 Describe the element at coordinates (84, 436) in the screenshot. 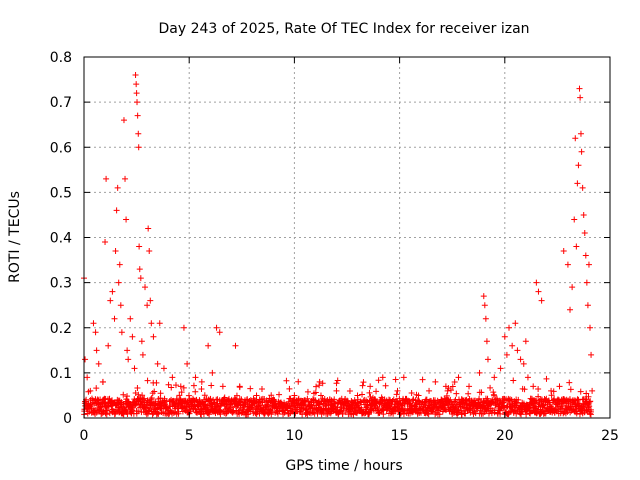

I see `x-tick-label: 0` at that location.